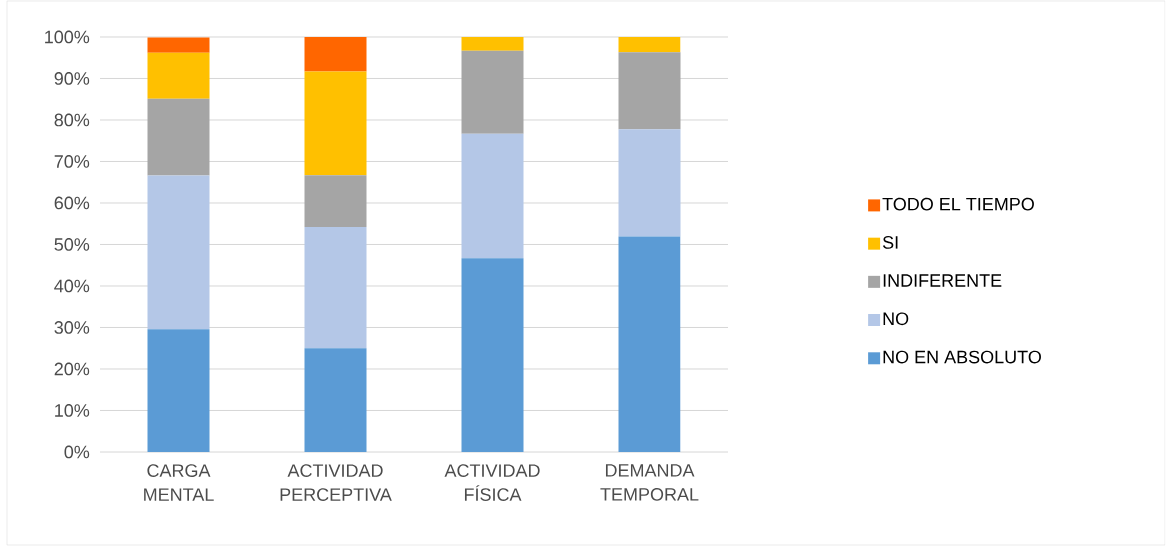 The image size is (1172, 546). Describe the element at coordinates (72, 244) in the screenshot. I see `y-tick-label: 50%` at that location.